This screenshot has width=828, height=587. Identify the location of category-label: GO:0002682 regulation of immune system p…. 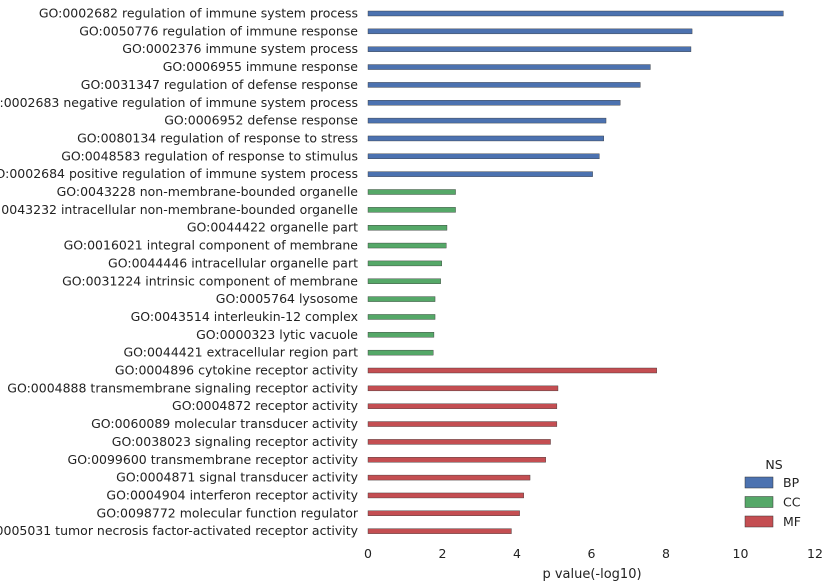
(198, 13).